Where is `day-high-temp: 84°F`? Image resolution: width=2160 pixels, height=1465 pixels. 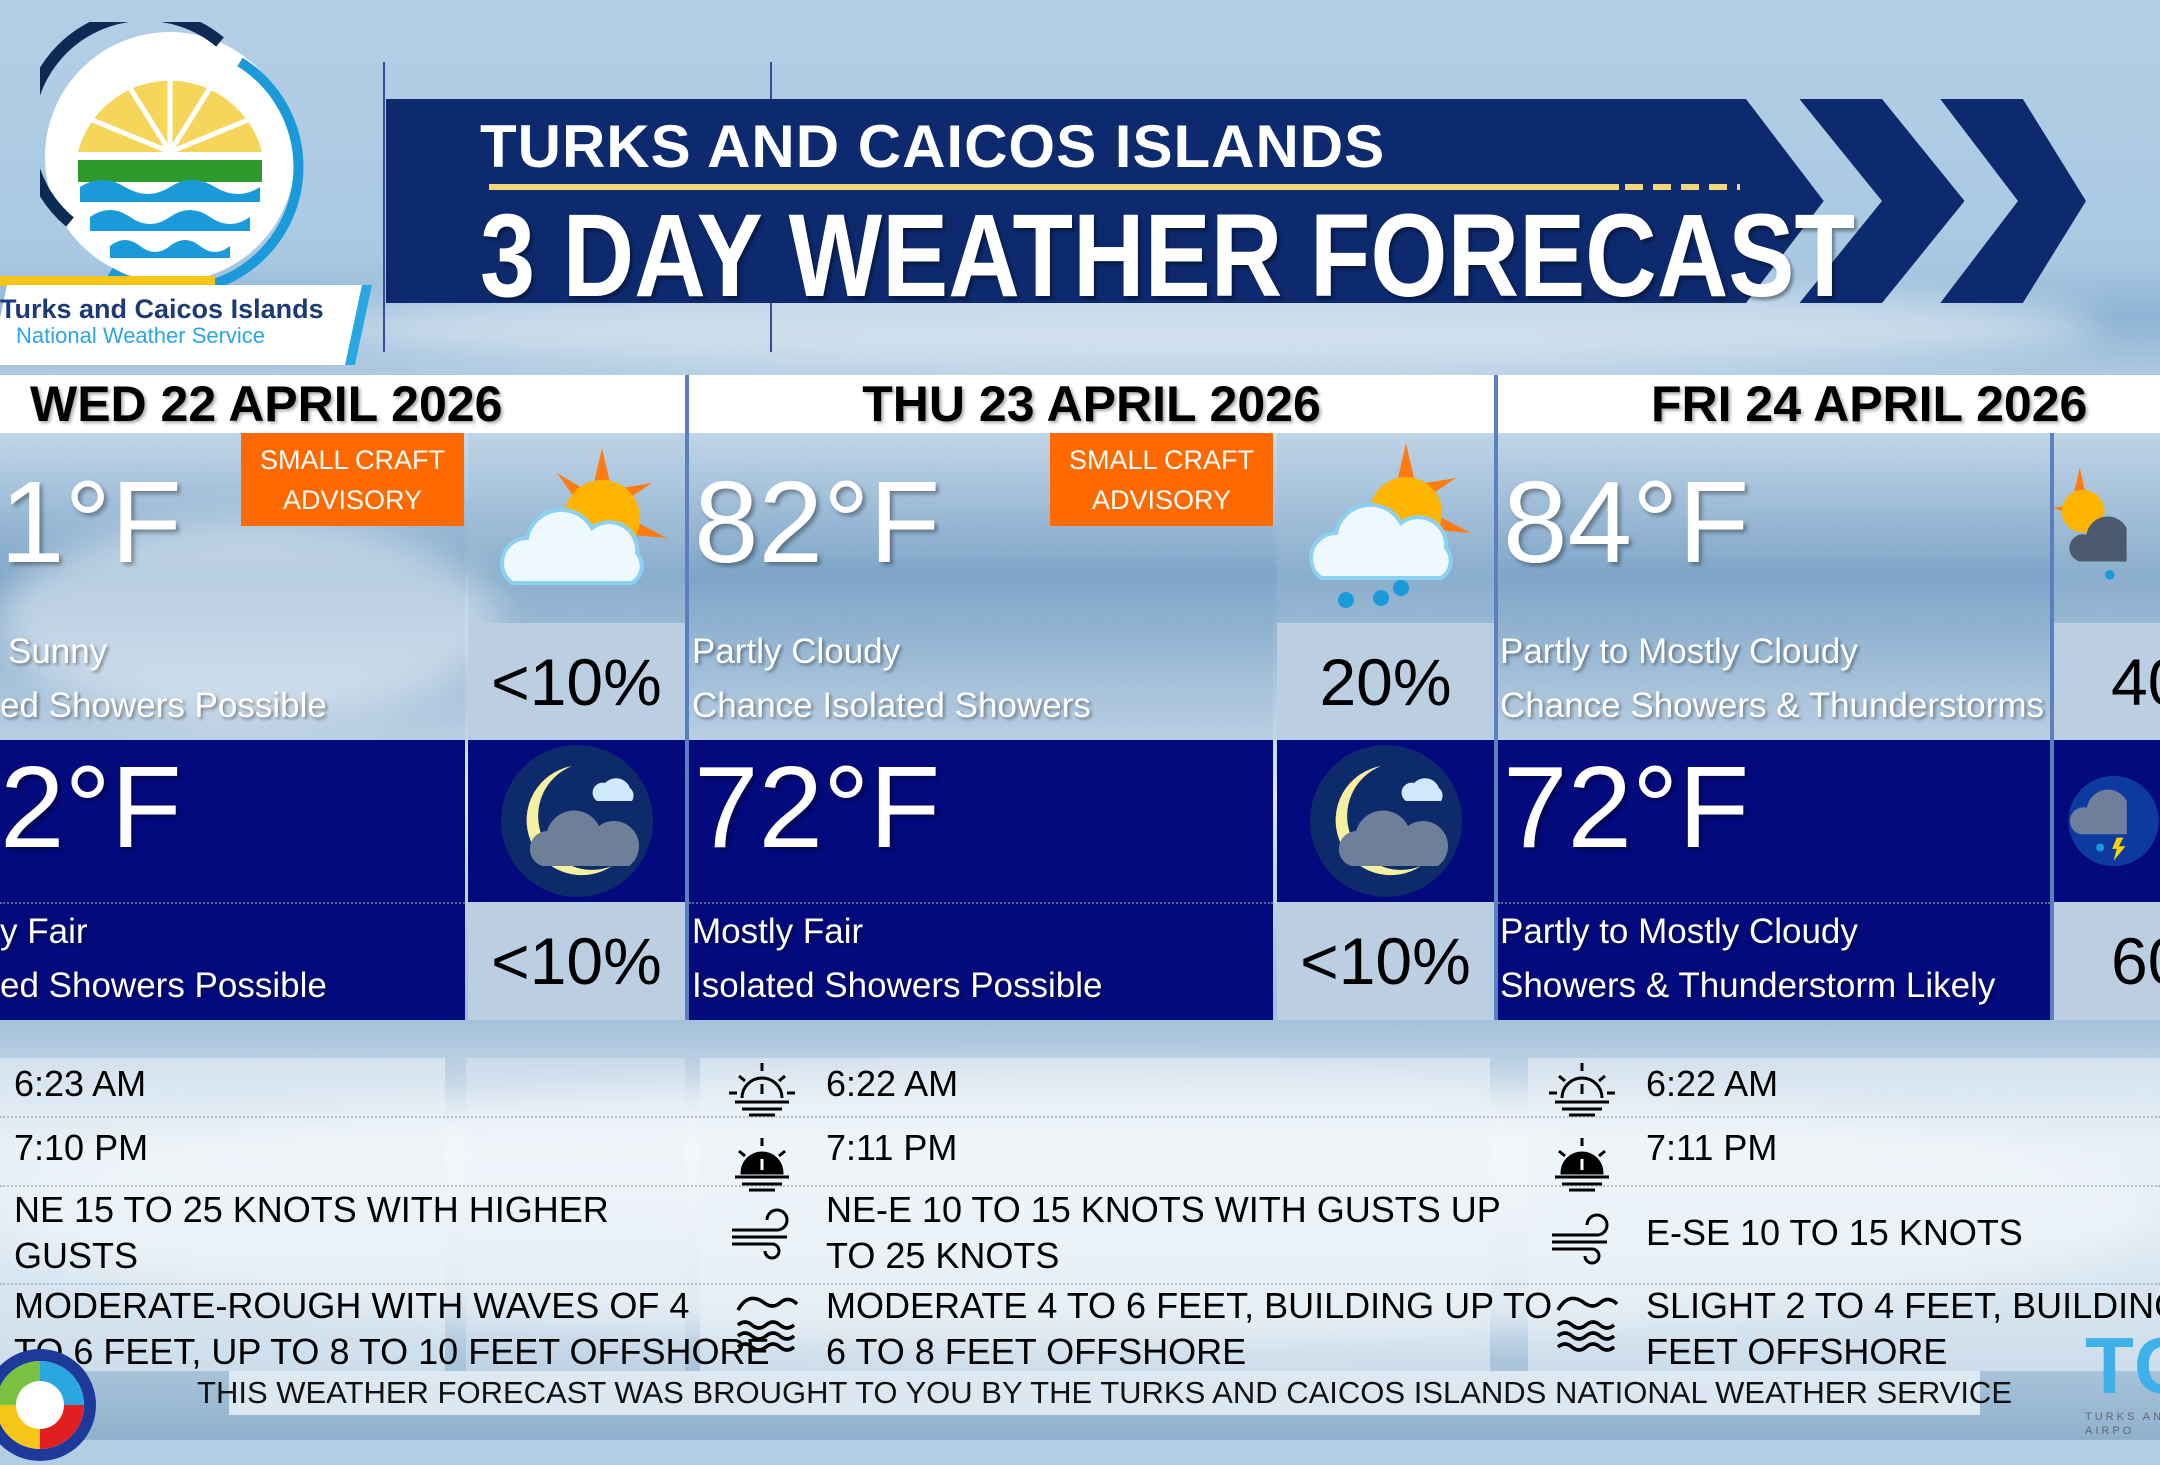
day-high-temp: 84°F is located at coordinates (1626, 522).